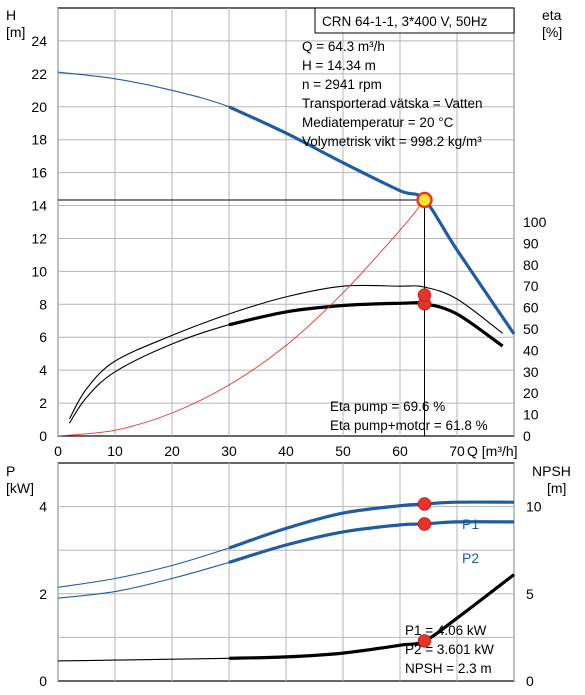  I want to click on p2-marker, so click(424, 524).